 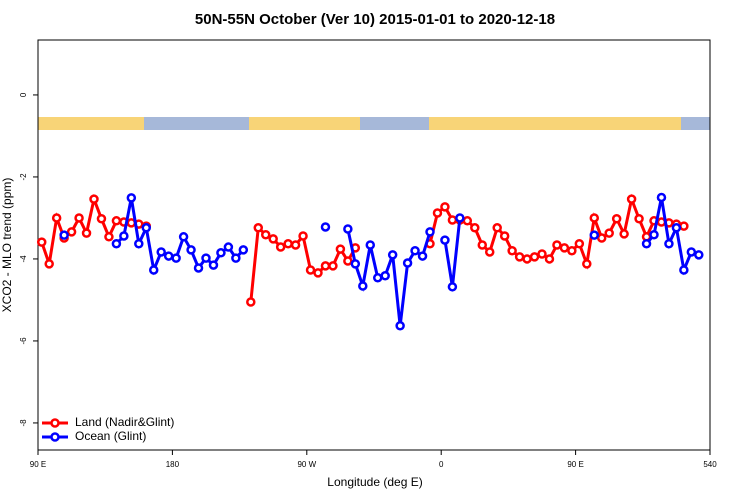 What do you see at coordinates (23, 177) in the screenshot?
I see `y-tick-label: -2` at bounding box center [23, 177].